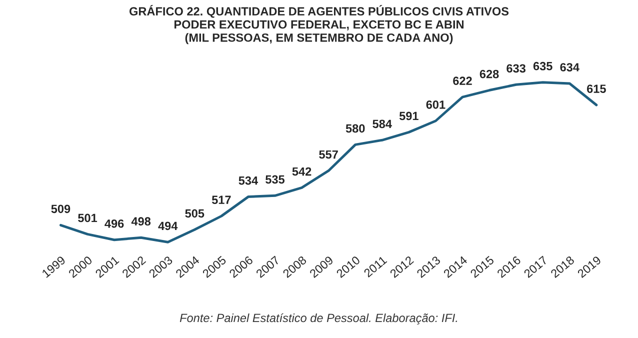 The width and height of the screenshot is (638, 338). I want to click on data-label: 635, so click(542, 66).